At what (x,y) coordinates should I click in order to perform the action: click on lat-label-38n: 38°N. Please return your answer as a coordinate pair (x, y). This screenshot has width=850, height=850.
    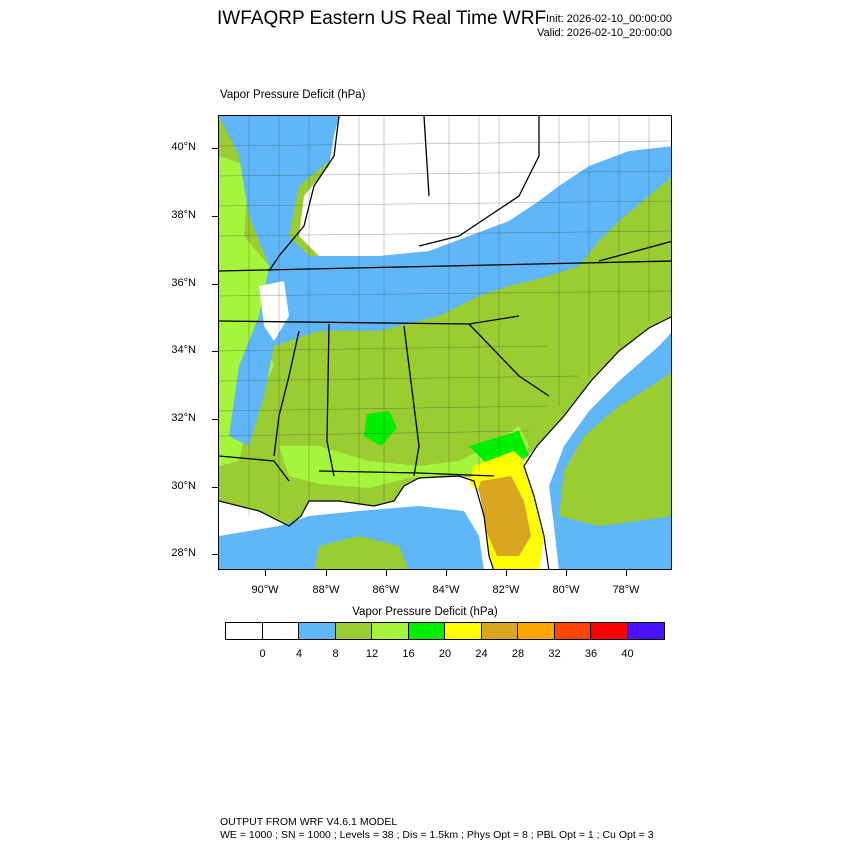
    Looking at the image, I should click on (183, 215).